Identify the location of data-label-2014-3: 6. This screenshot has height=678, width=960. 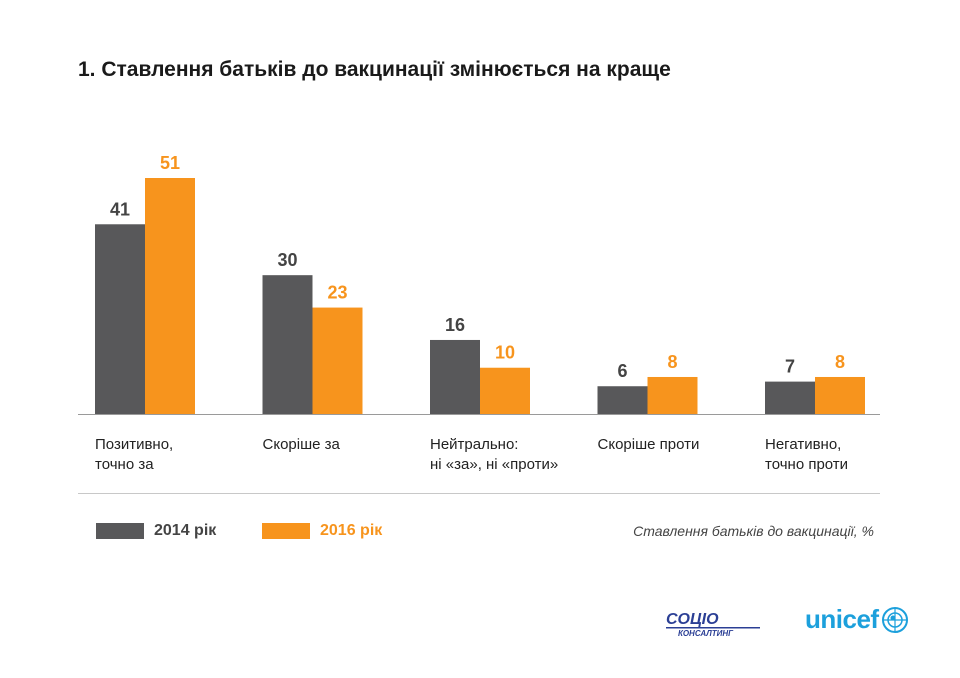
(622, 371).